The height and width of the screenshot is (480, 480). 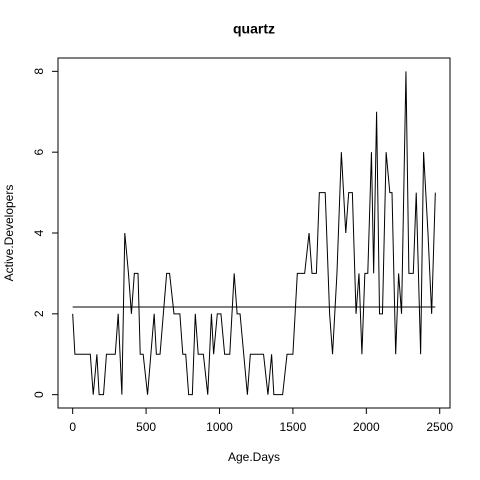 What do you see at coordinates (439, 427) in the screenshot?
I see `x-tick-label: 2500` at bounding box center [439, 427].